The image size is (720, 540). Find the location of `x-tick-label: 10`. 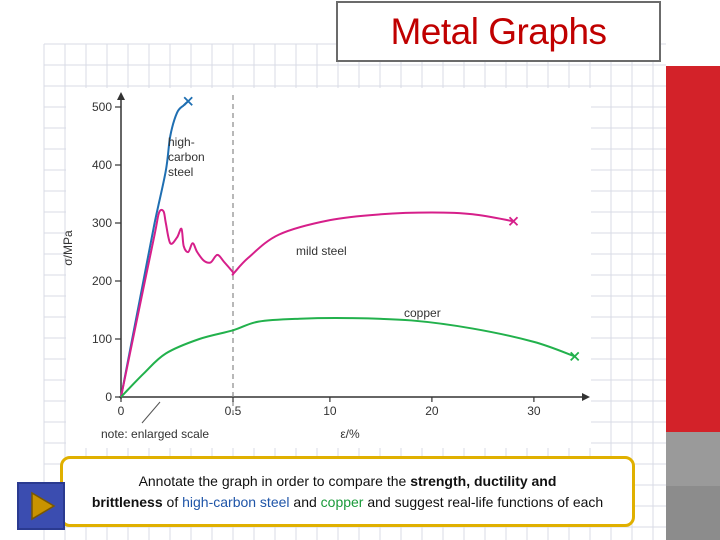

x-tick-label: 10 is located at coordinates (330, 411).